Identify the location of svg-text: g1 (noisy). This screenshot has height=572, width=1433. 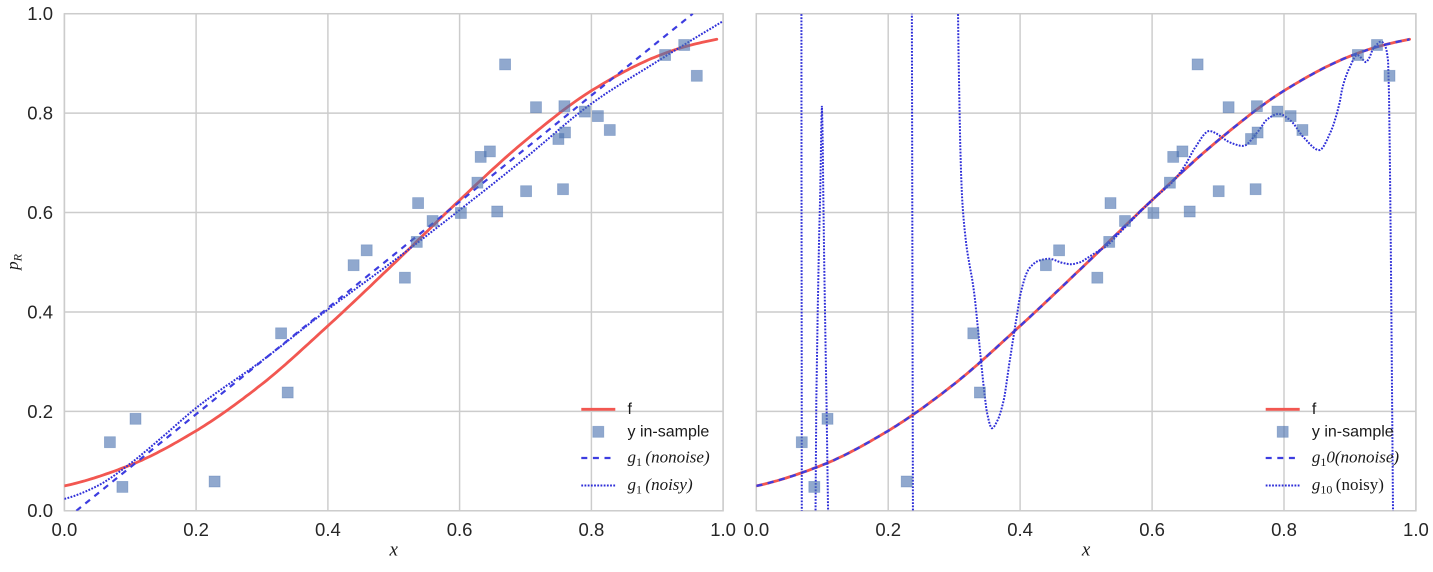
(660, 486).